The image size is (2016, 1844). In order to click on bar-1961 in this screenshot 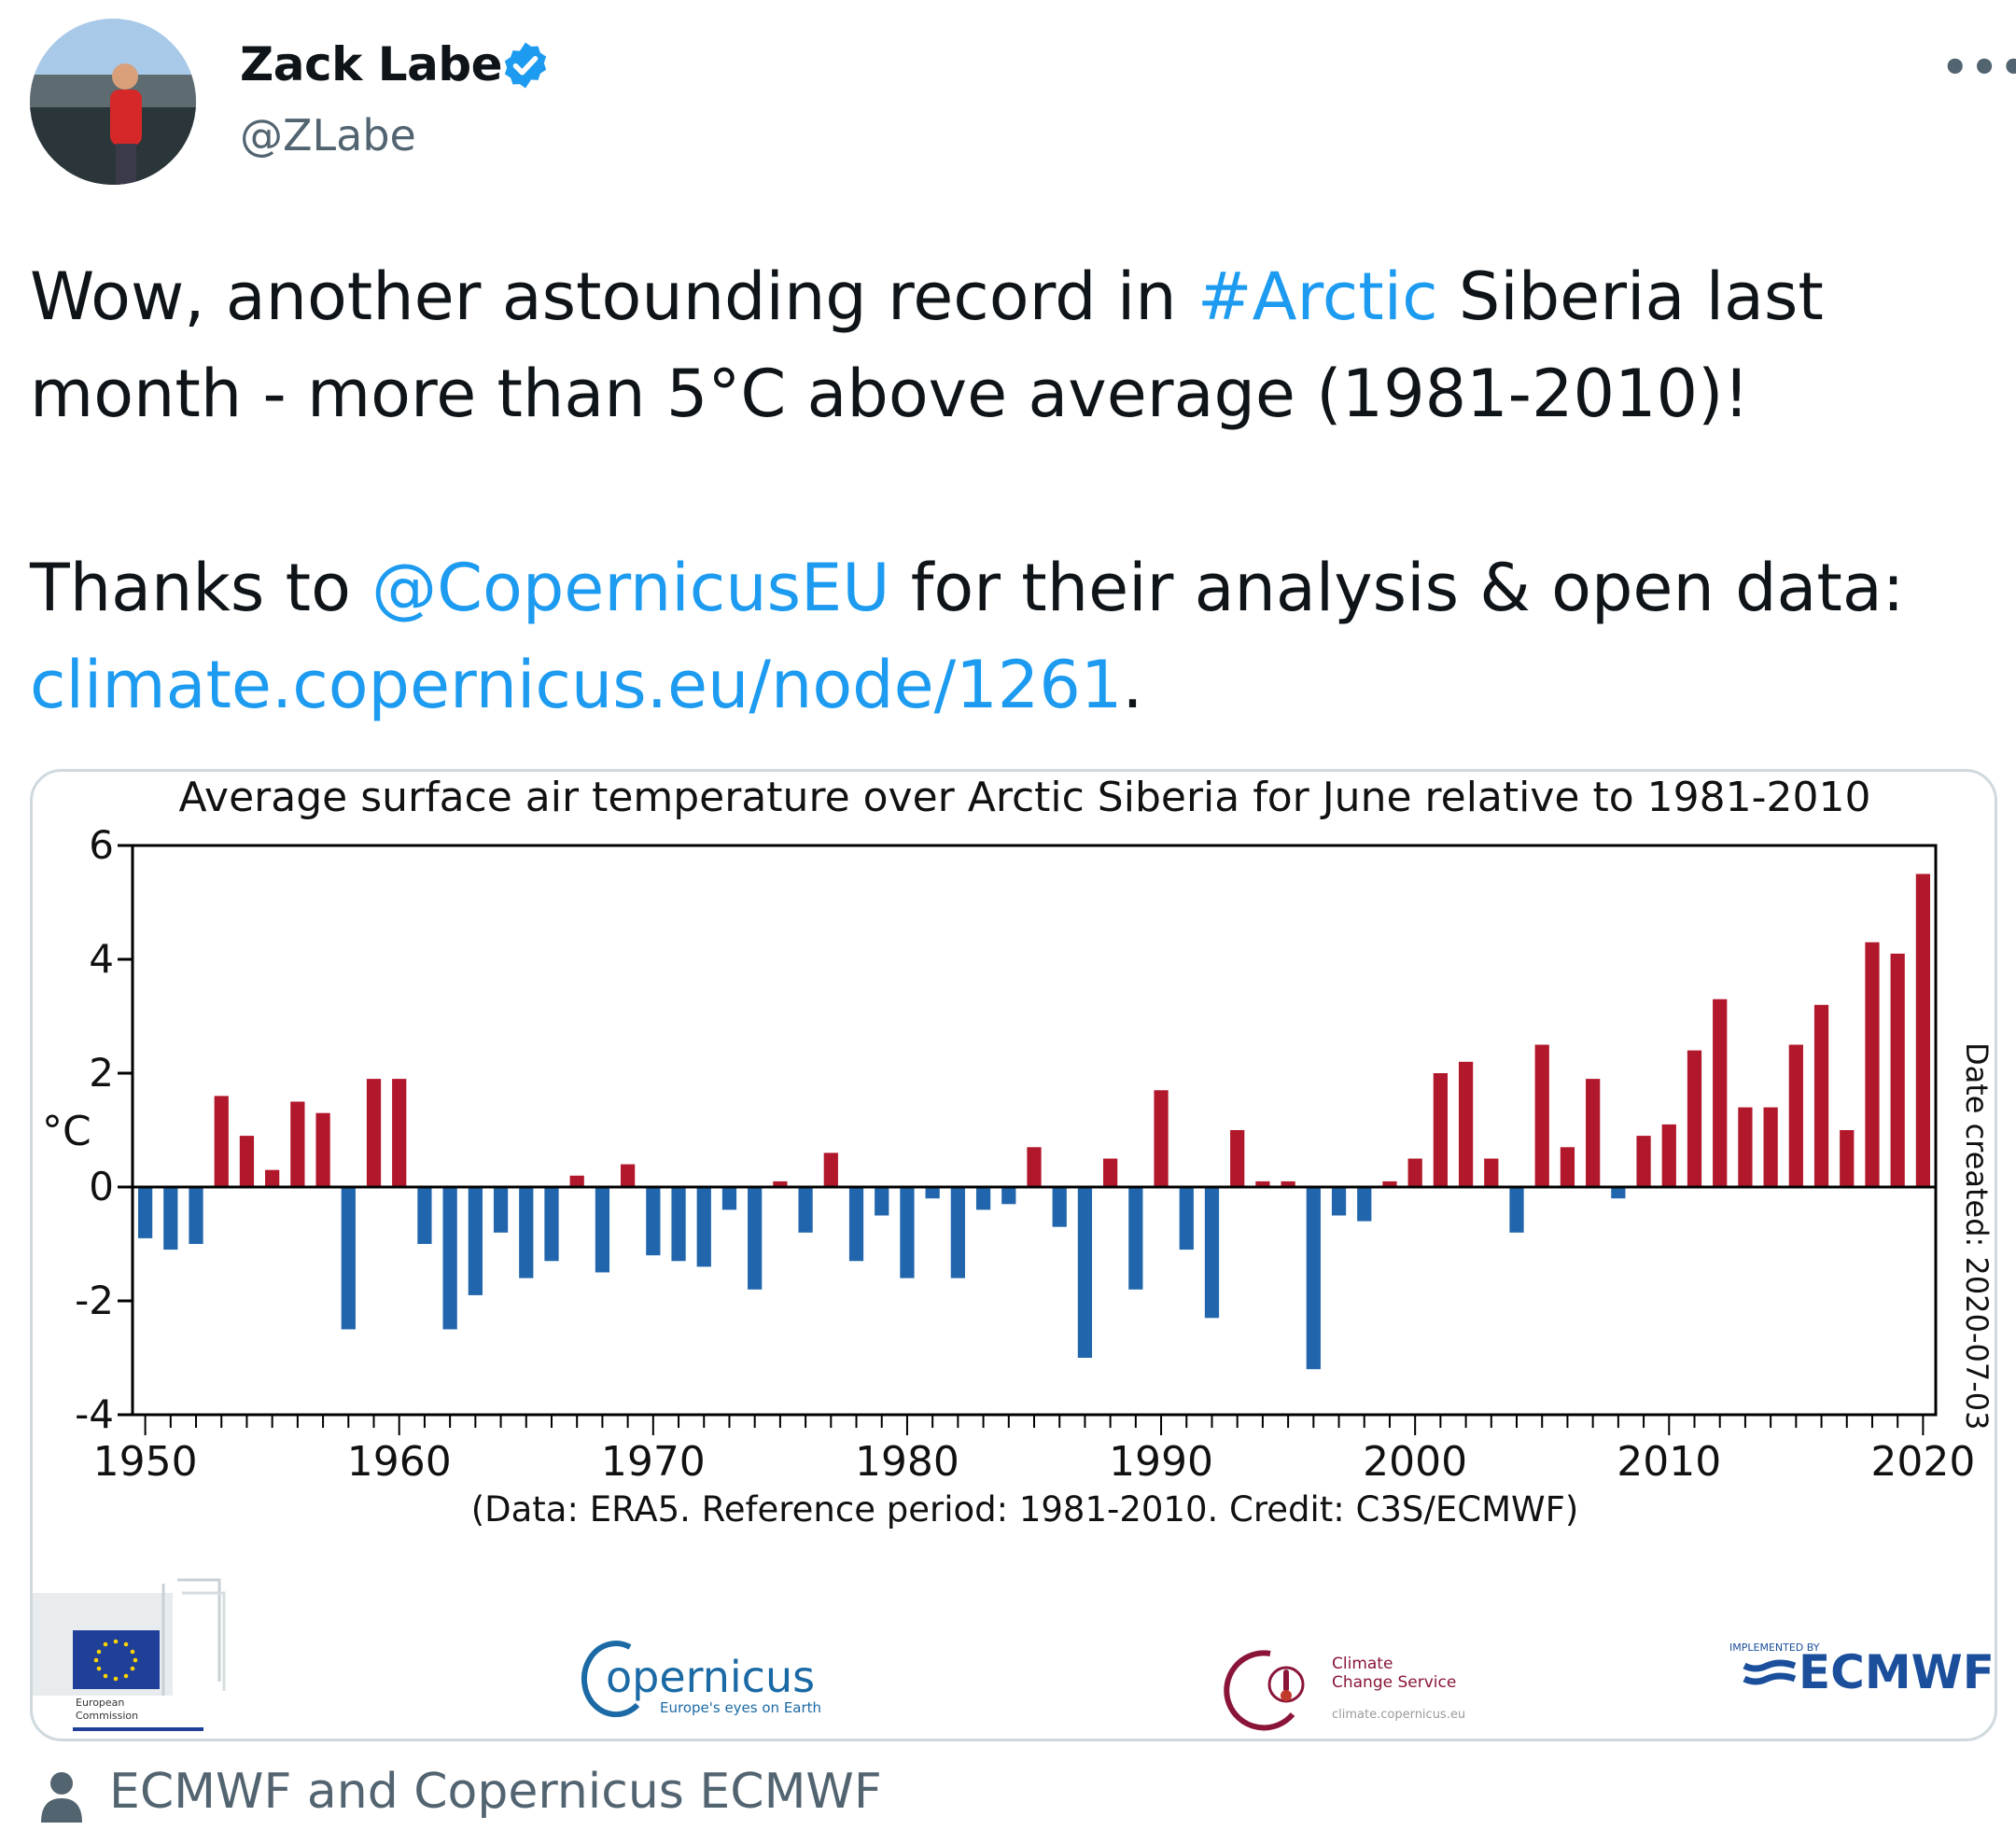, I will do `click(424, 1216)`.